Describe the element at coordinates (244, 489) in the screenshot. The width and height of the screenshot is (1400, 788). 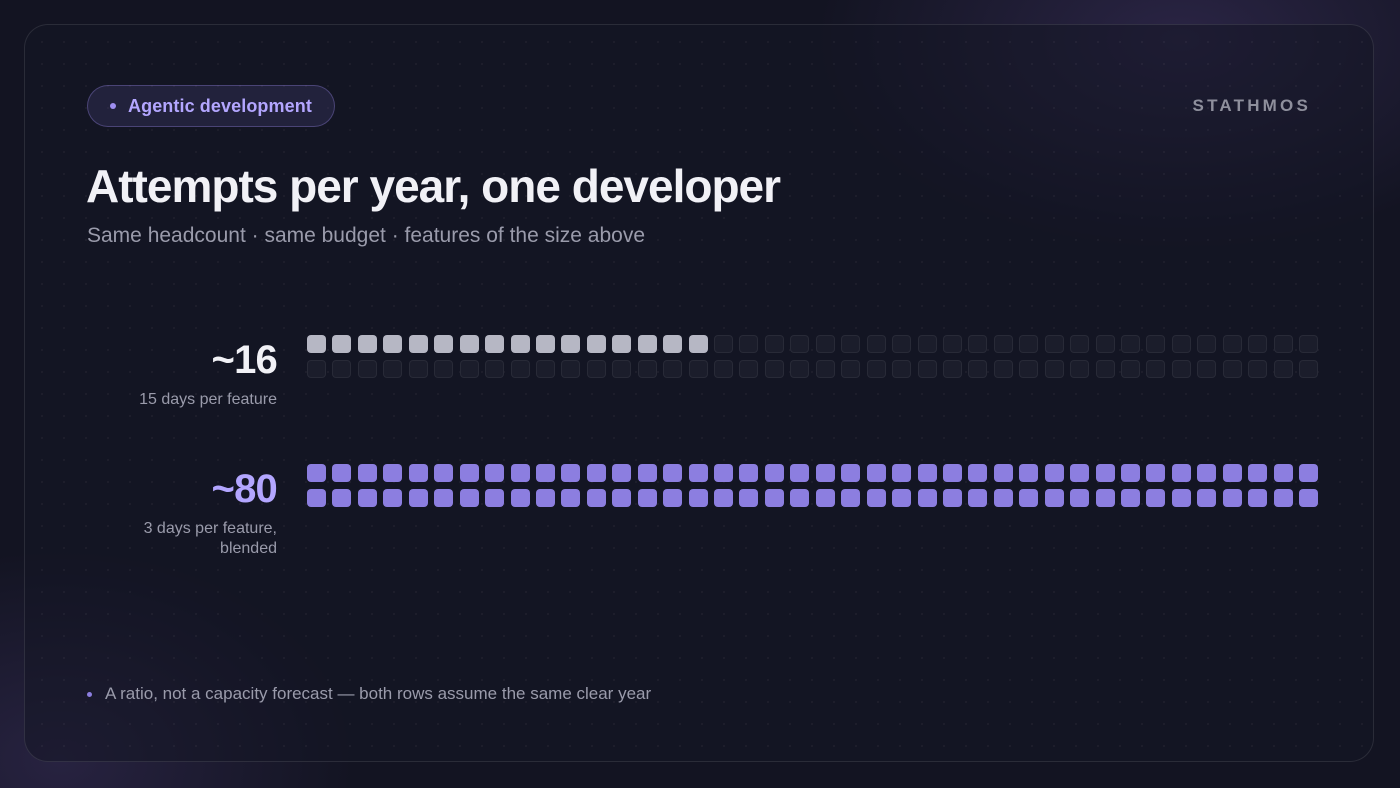
I see `row-value-agentic: ~80` at that location.